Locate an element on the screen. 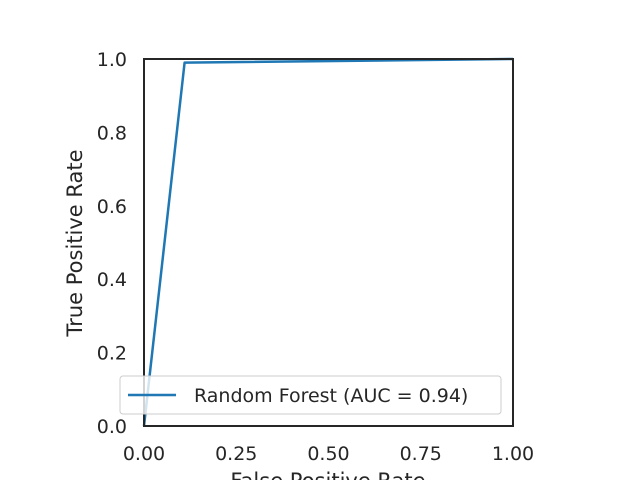 The width and height of the screenshot is (640, 480). legend-entry-label: Random Forest (AUC = 0.94) is located at coordinates (331, 396).